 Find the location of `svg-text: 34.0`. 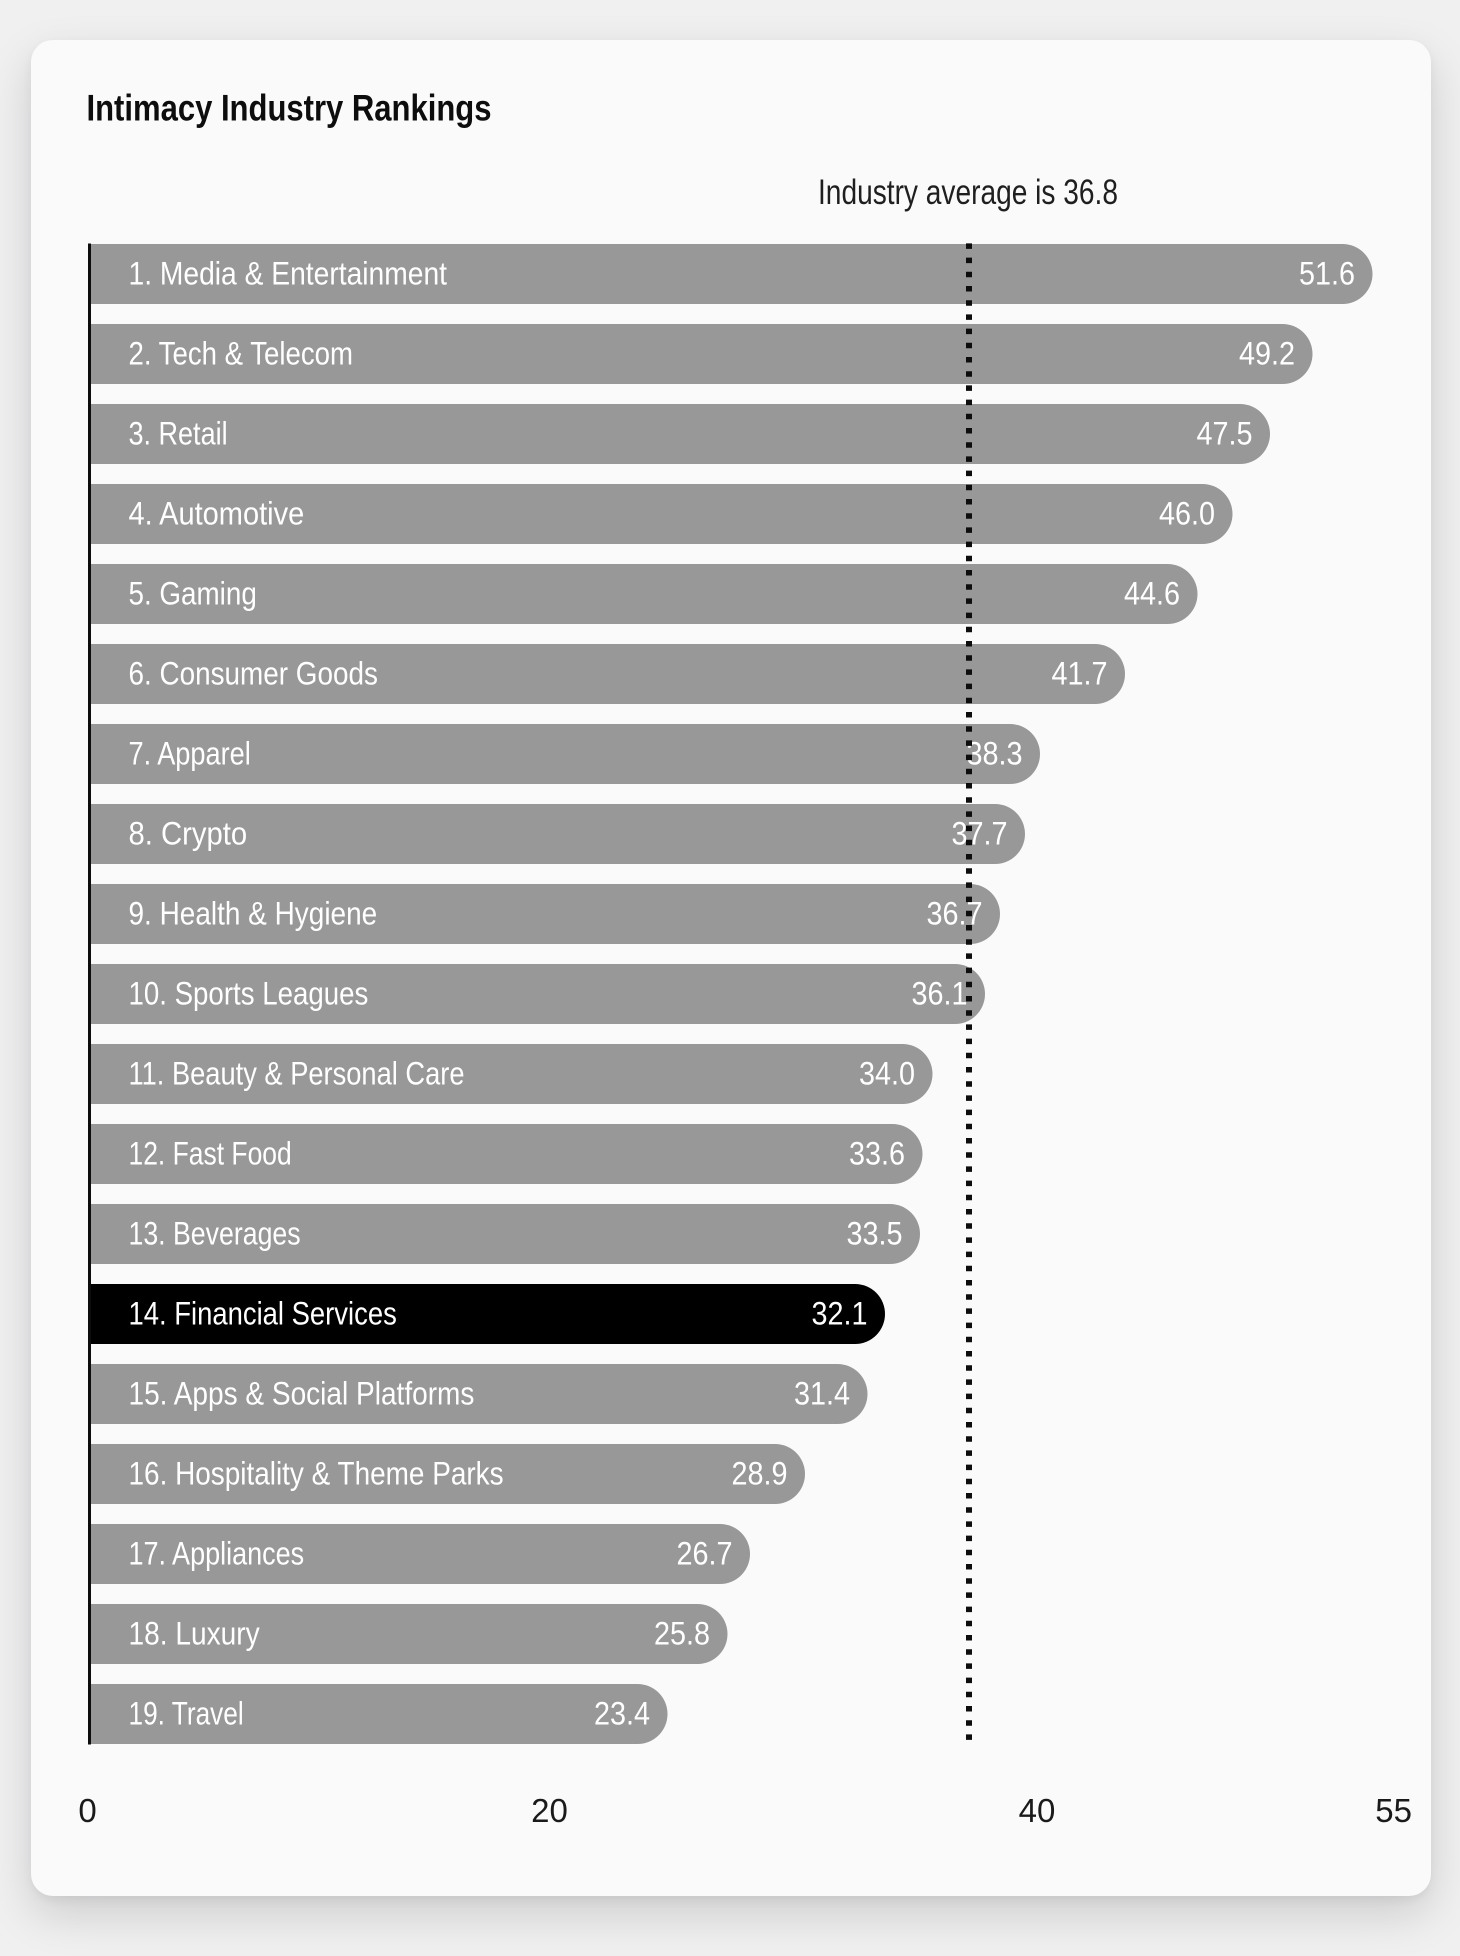

svg-text: 34.0 is located at coordinates (887, 1074).